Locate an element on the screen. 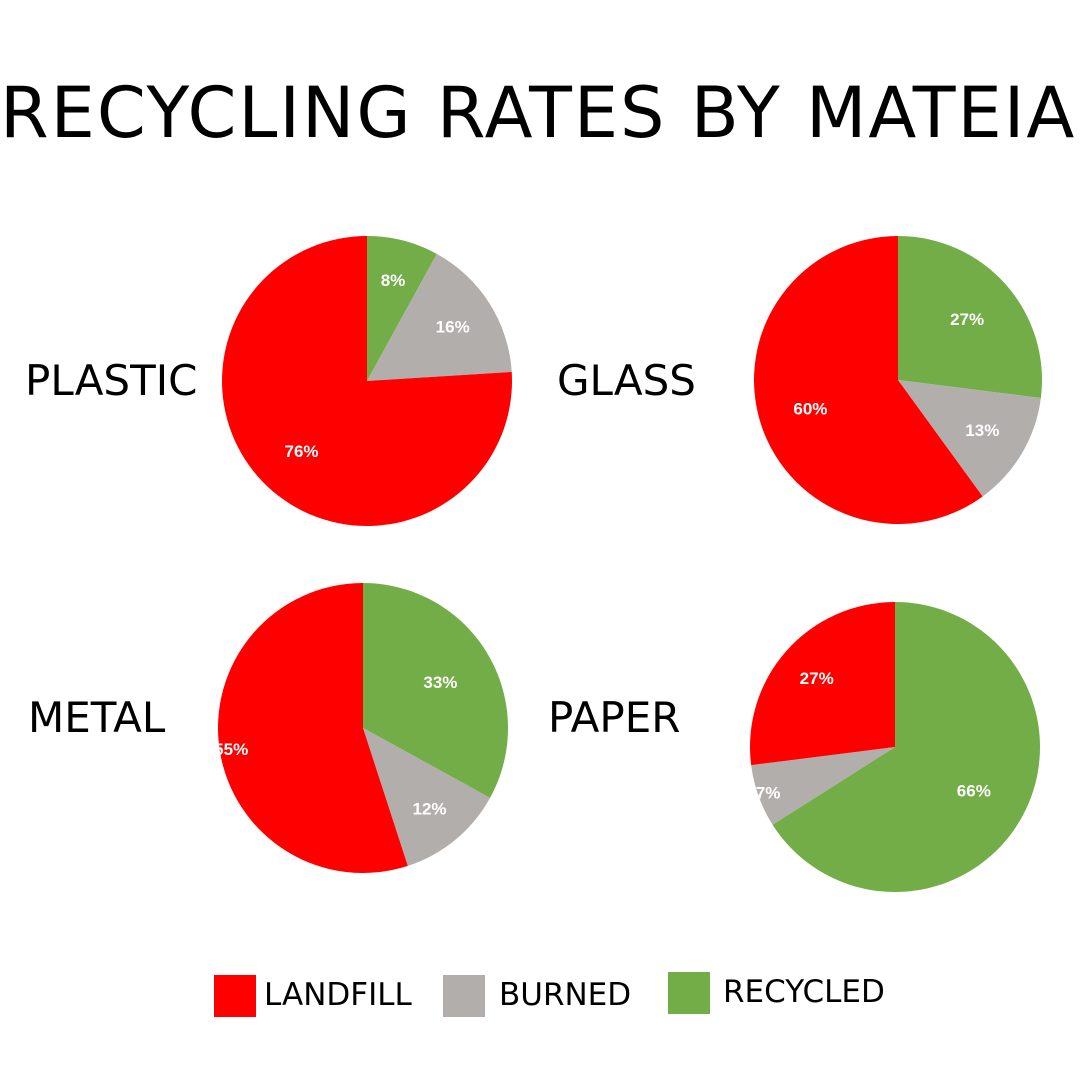  pie-chart-glass: 27% 13% 60% is located at coordinates (898, 380).